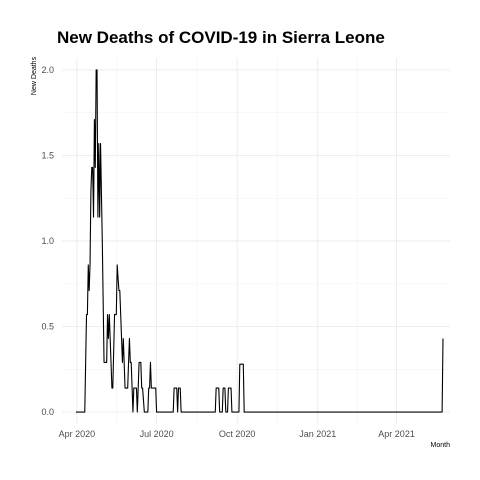 Image resolution: width=480 pixels, height=480 pixels. What do you see at coordinates (396, 434) in the screenshot?
I see `x-tick-label: Apr 2021` at bounding box center [396, 434].